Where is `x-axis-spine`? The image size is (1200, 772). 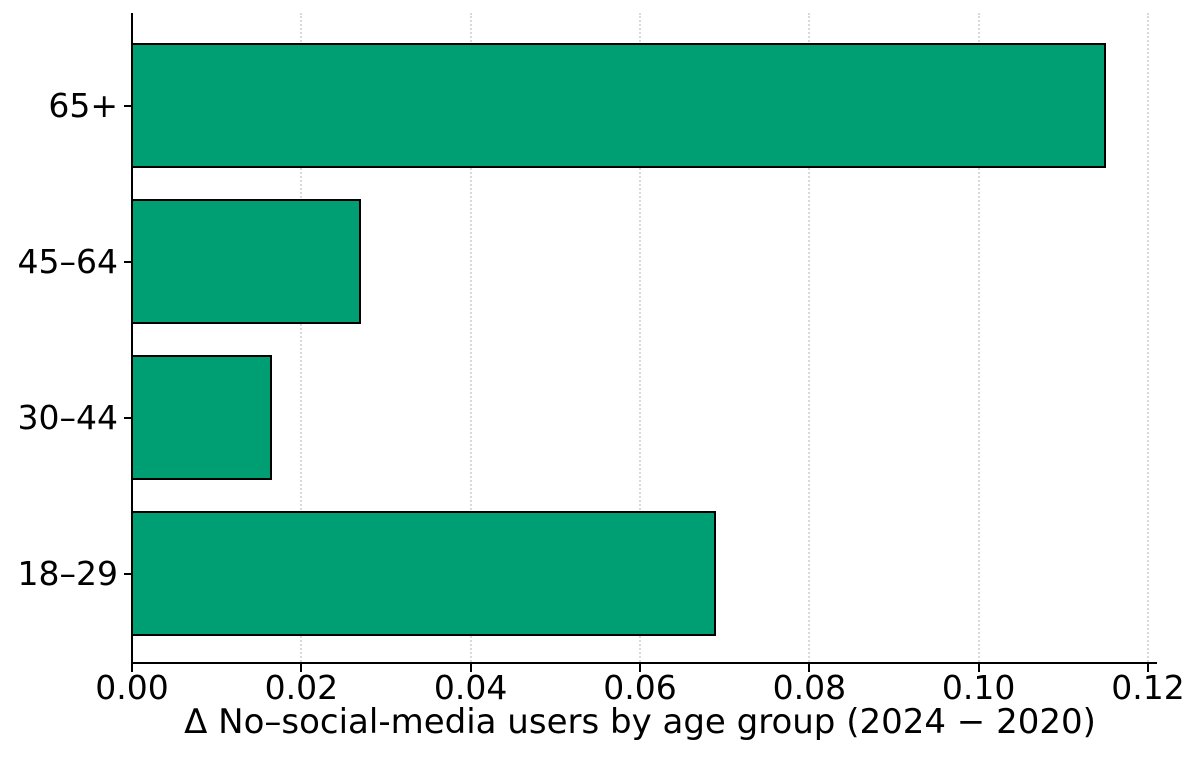
x-axis-spine is located at coordinates (644, 663).